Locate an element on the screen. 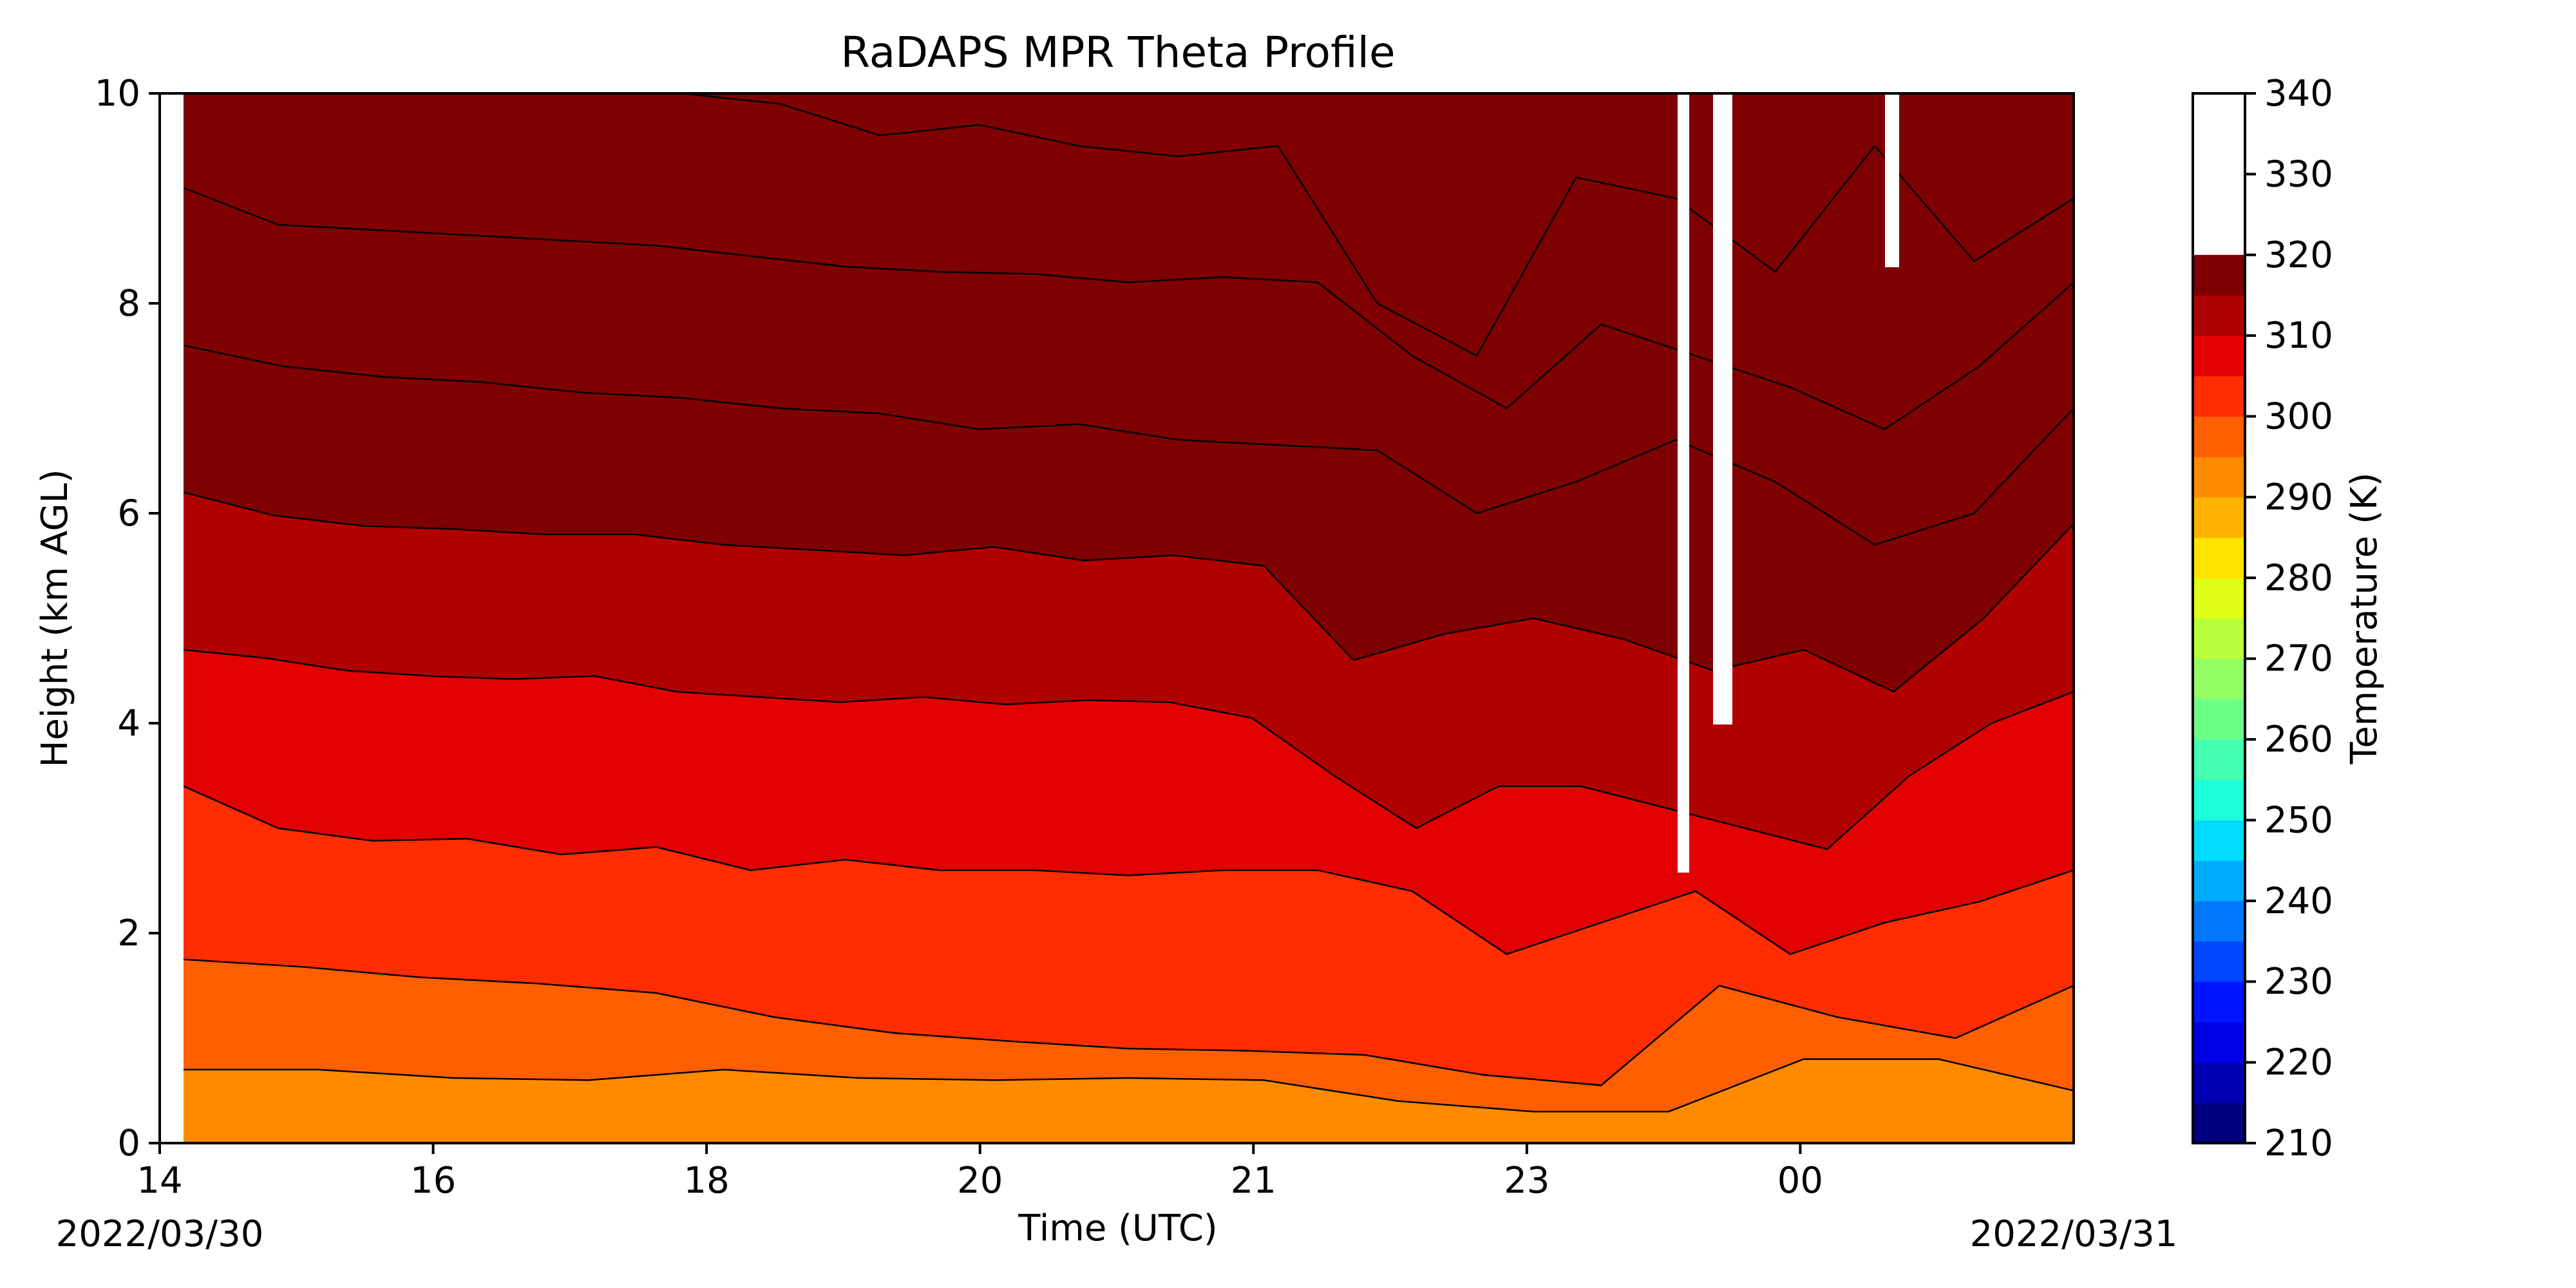  colorbar-frame is located at coordinates (2219, 618).